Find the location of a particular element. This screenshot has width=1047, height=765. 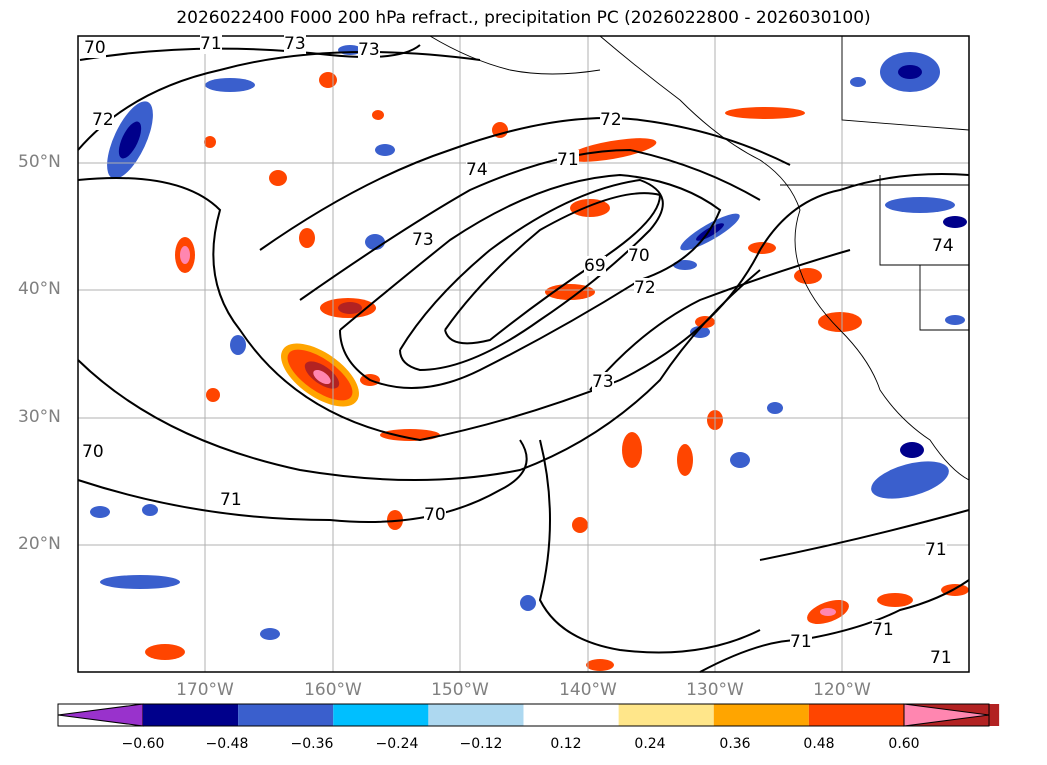

lon-label-170w: 170°W is located at coordinates (205, 690).